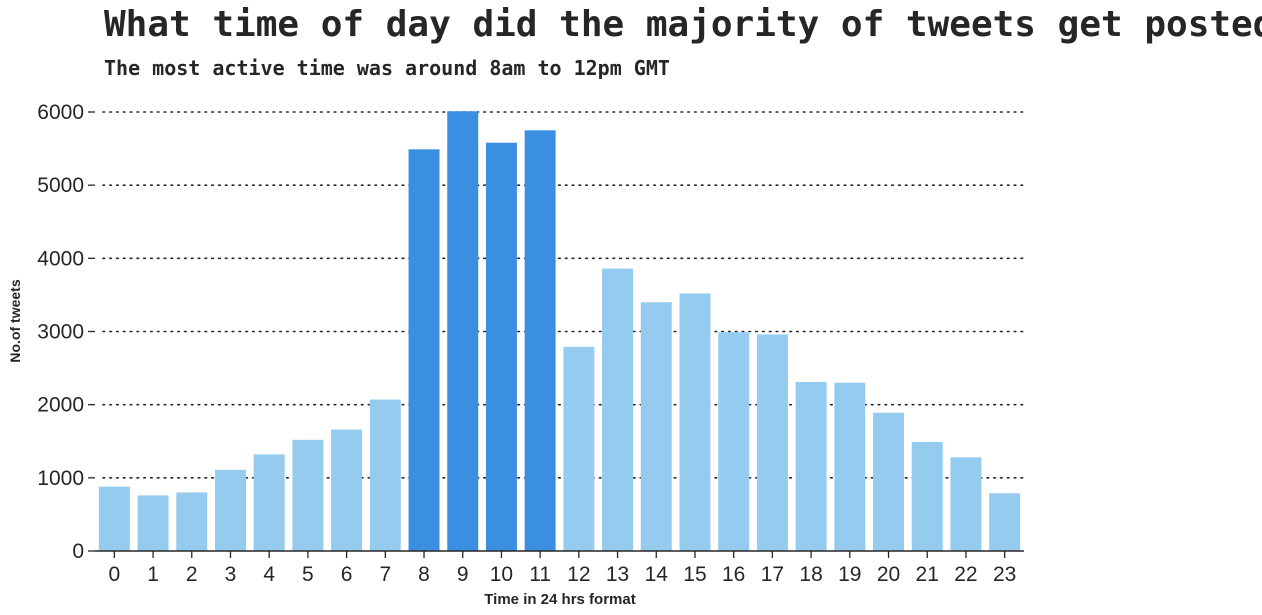 This screenshot has height=615, width=1262. Describe the element at coordinates (927, 574) in the screenshot. I see `x-tick-label: 21` at that location.